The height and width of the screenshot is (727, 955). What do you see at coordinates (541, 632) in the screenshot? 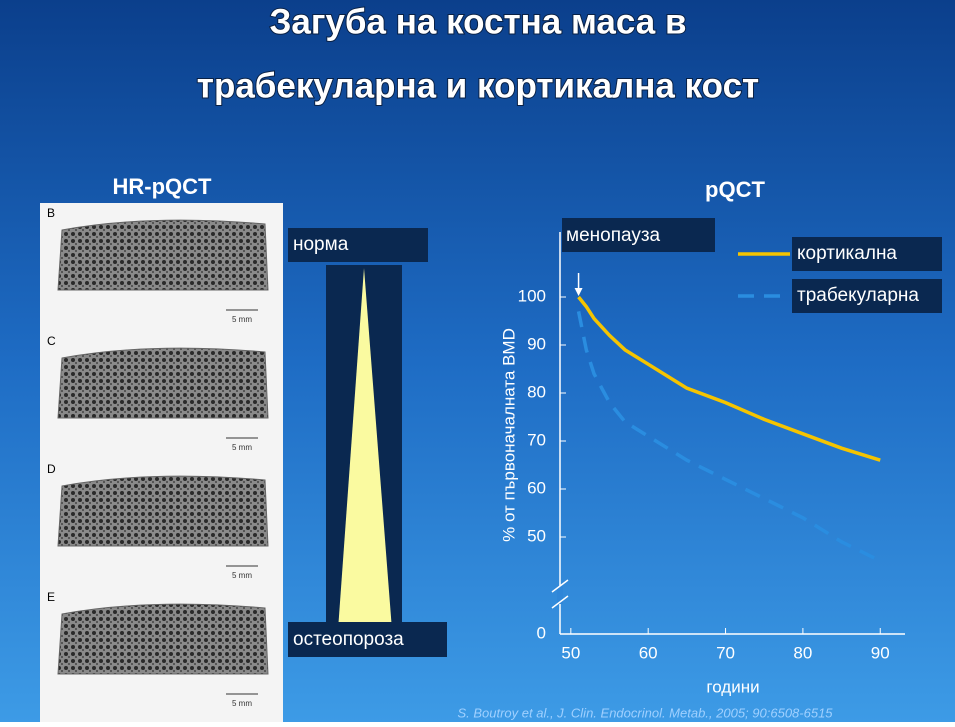
I see `y-tick-label: 0` at bounding box center [541, 632].